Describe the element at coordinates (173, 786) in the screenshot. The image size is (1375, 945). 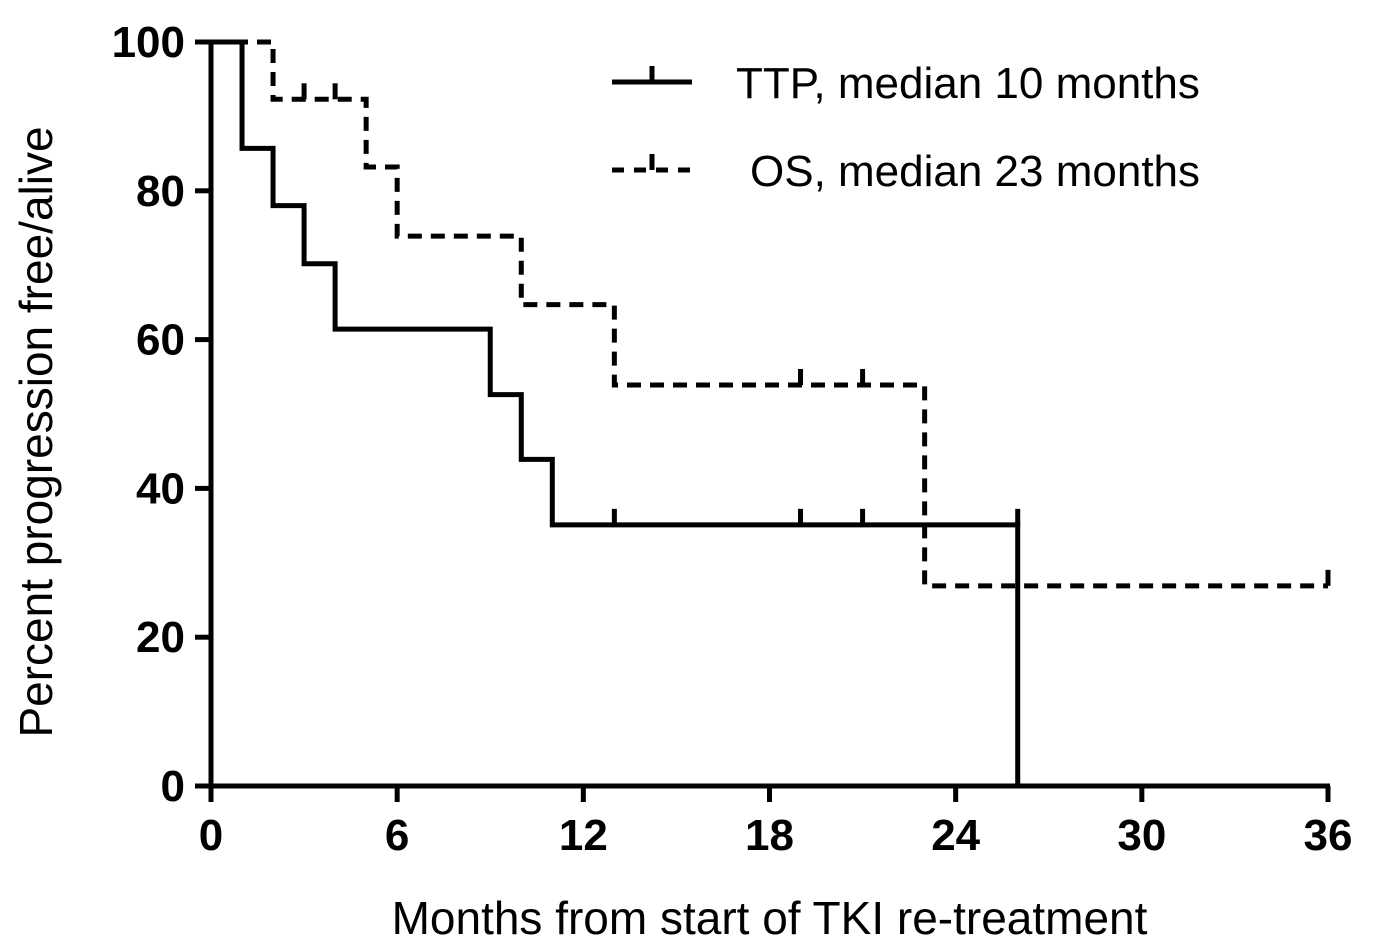
I see `y-tick-label: 0` at that location.